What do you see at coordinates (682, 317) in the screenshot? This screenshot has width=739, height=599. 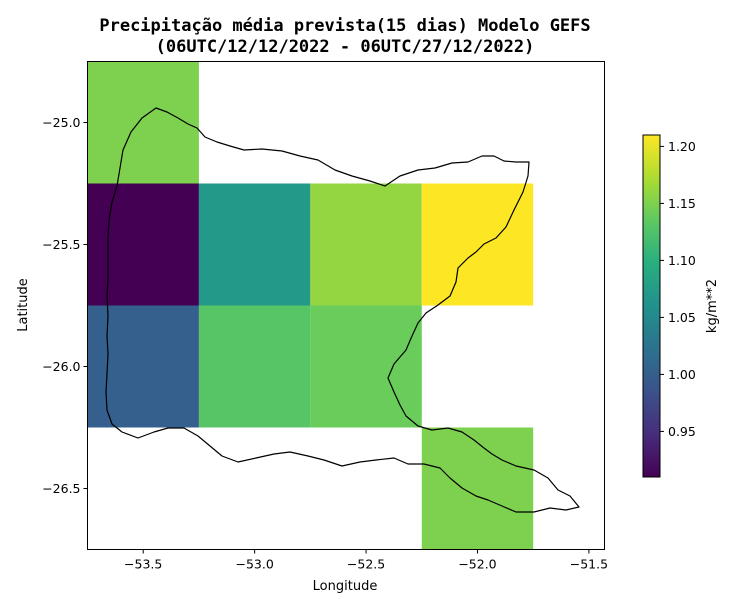 I see `colorbar-tick-label: 1.05` at bounding box center [682, 317].